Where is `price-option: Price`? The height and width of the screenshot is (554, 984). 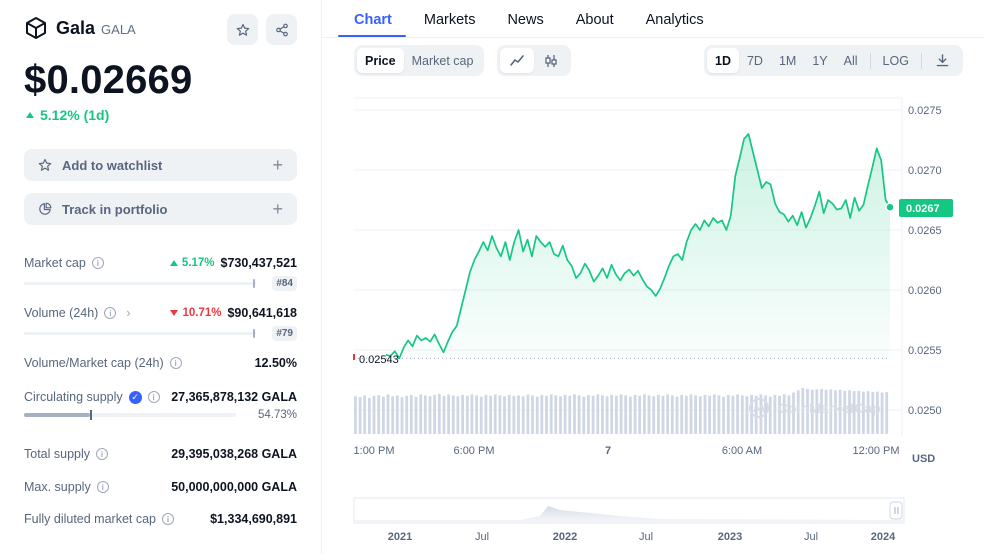 price-option: Price is located at coordinates (380, 60).